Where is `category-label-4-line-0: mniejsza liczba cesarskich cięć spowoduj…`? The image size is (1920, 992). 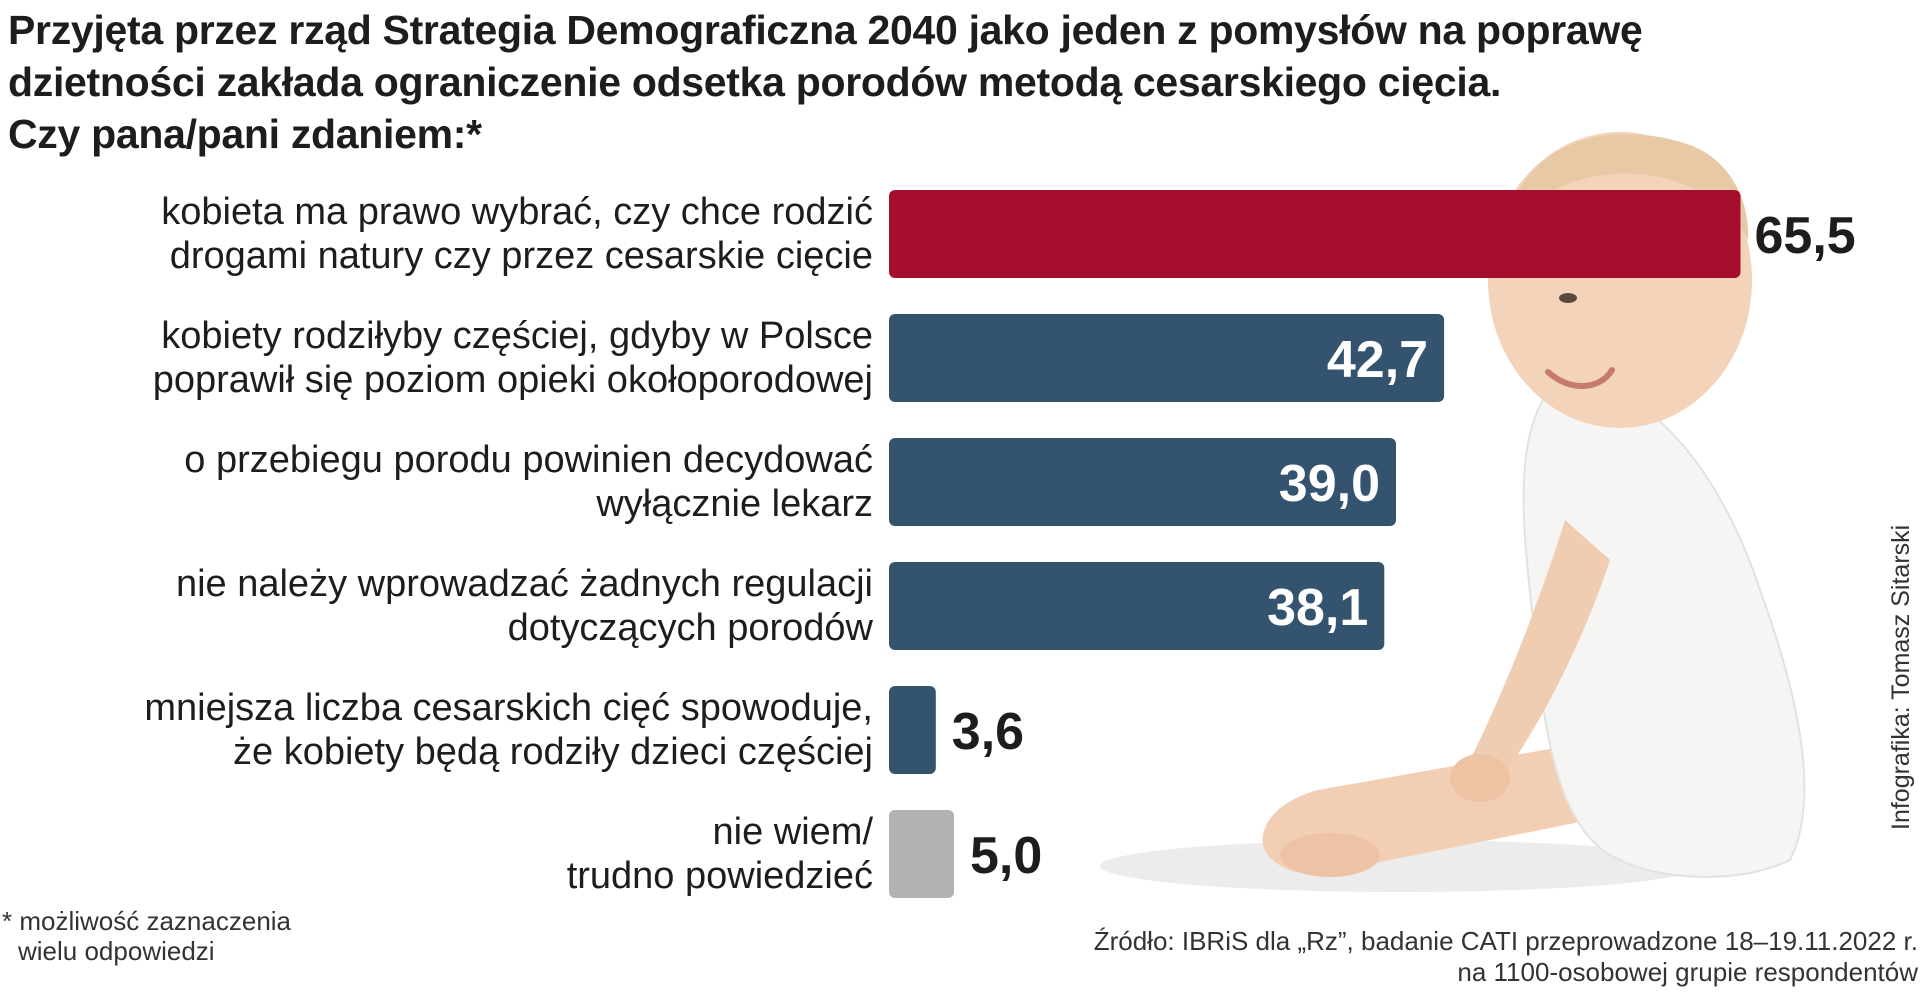 category-label-4-line-0: mniejsza liczba cesarskich cięć spowoduj… is located at coordinates (508, 708).